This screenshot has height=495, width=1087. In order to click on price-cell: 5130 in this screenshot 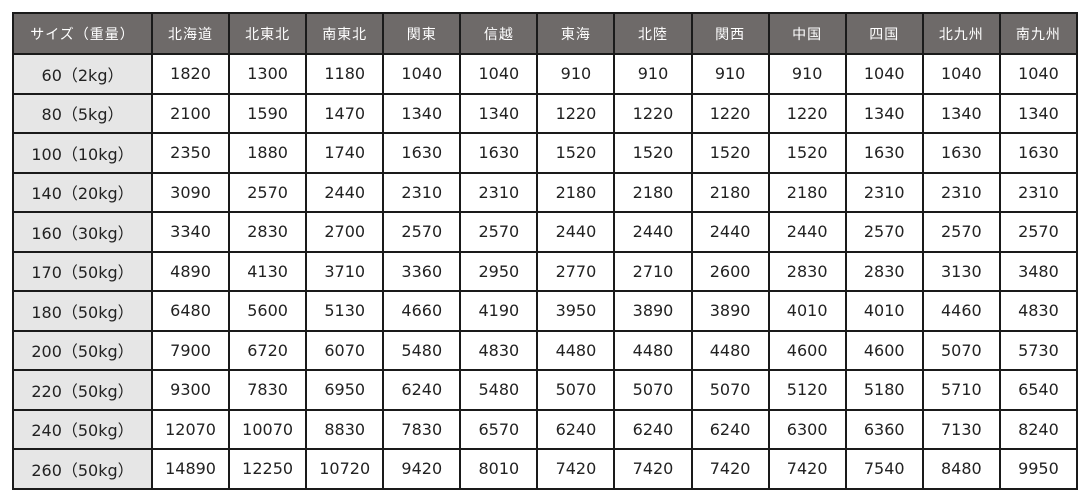, I will do `click(345, 311)`.